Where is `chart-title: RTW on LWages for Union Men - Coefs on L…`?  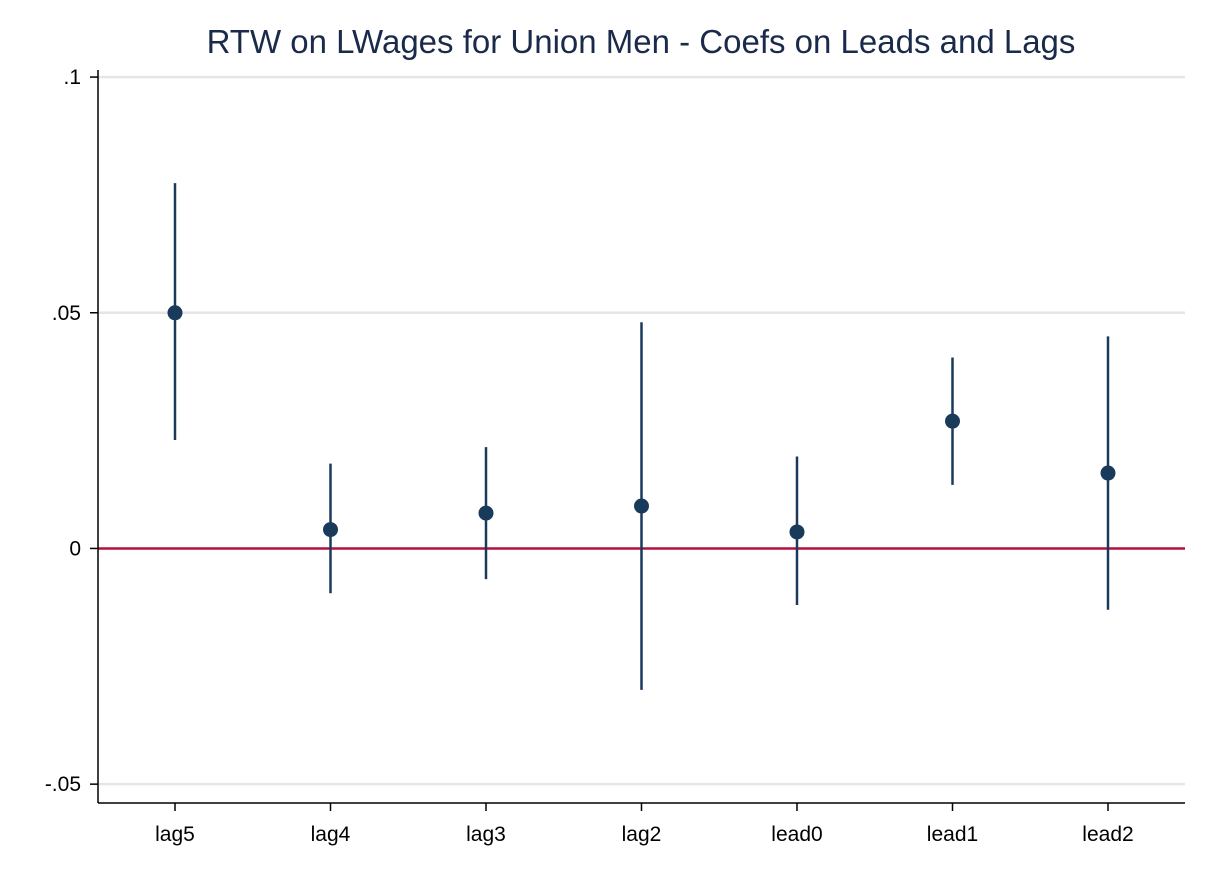
chart-title: RTW on LWages for Union Men - Coefs on L… is located at coordinates (641, 41).